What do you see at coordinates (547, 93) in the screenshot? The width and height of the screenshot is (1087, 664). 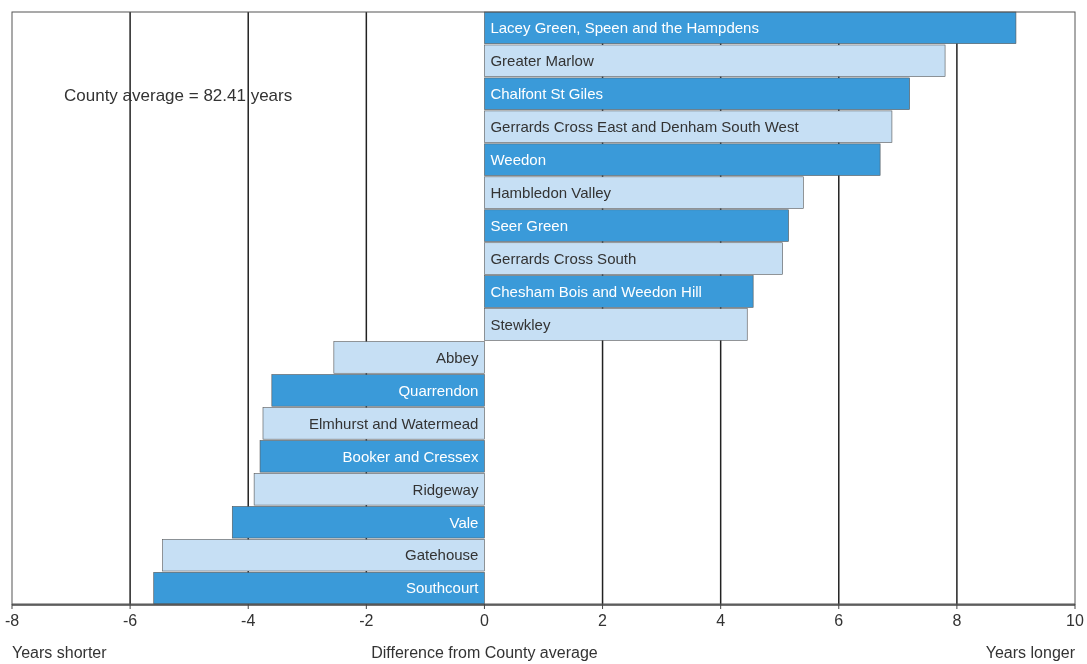 I see `y-tick-label: Chalfont St Giles` at bounding box center [547, 93].